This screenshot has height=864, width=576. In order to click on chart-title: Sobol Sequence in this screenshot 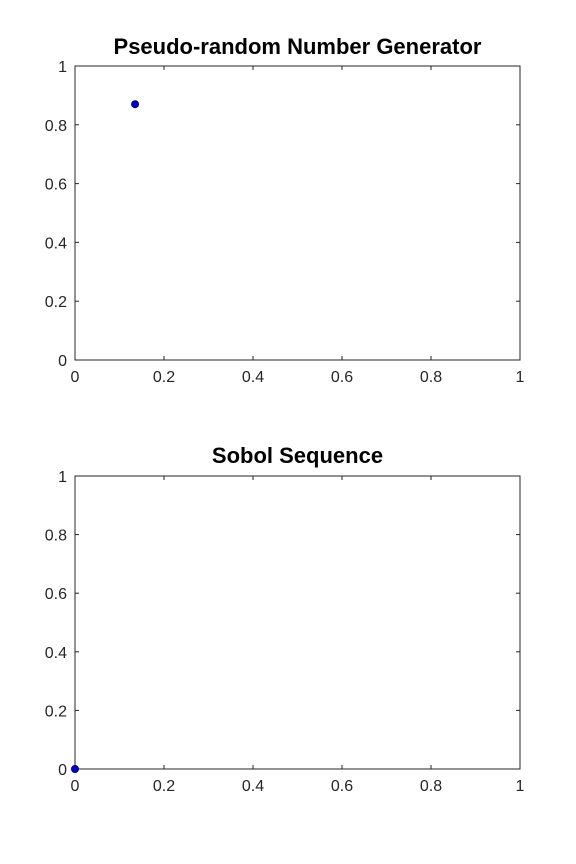, I will do `click(297, 455)`.